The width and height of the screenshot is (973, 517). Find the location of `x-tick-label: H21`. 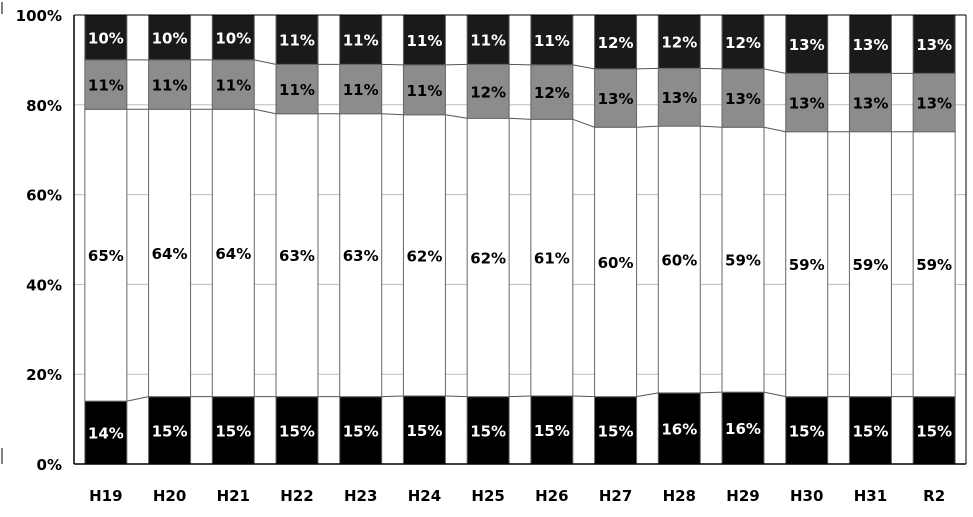

x-tick-label: H21 is located at coordinates (233, 496).